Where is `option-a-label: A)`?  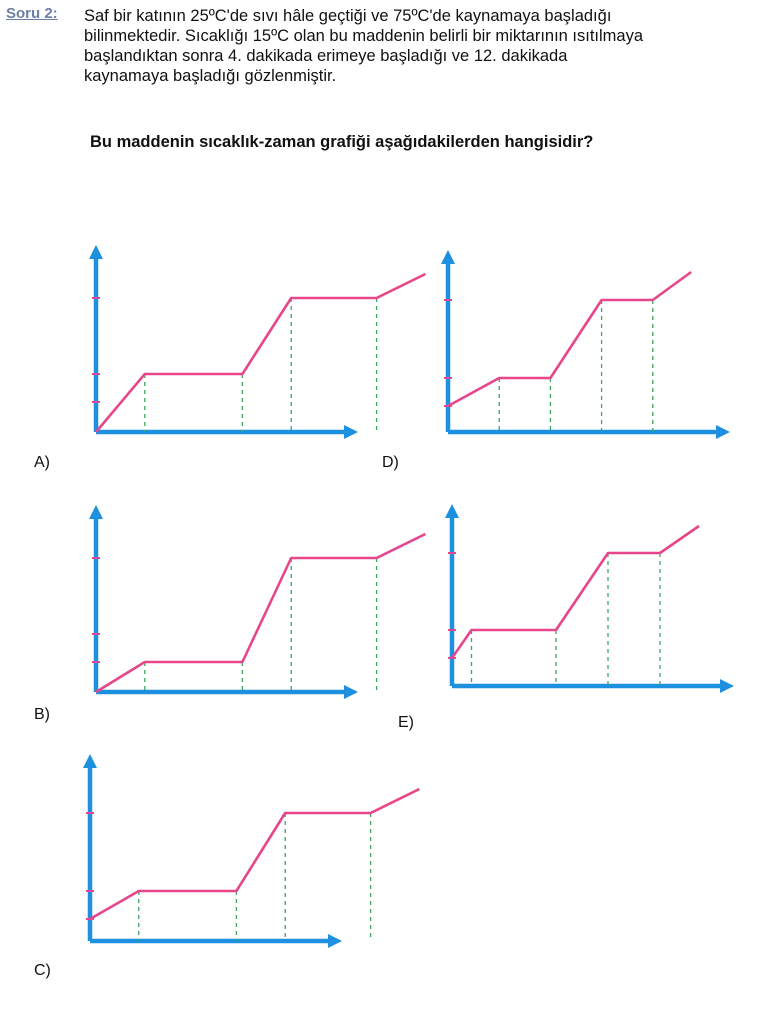
option-a-label: A) is located at coordinates (42, 462).